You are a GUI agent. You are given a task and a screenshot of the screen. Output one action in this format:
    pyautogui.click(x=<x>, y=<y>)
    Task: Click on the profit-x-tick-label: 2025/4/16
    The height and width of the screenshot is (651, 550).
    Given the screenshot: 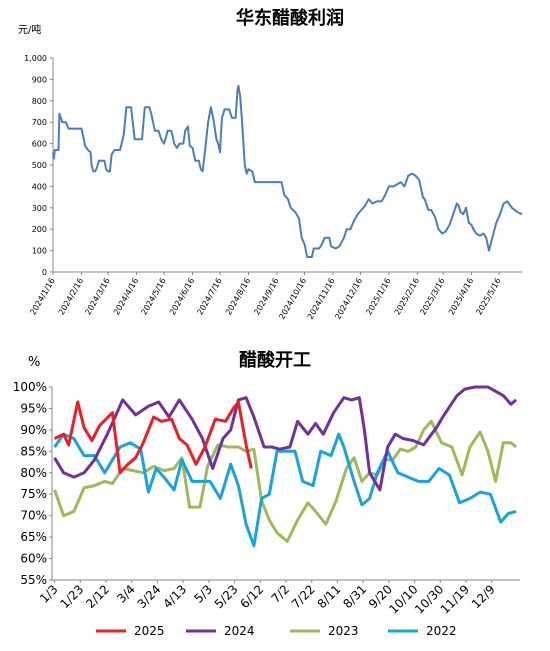 What is the action you would take?
    pyautogui.click(x=461, y=296)
    